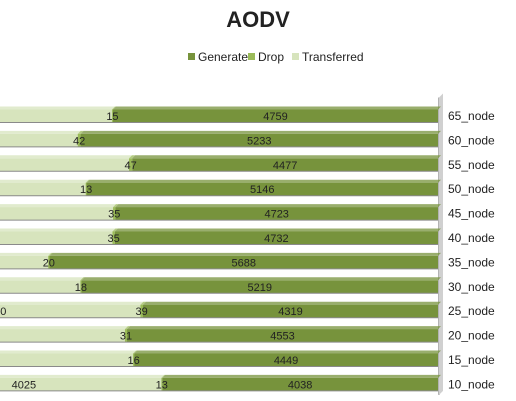 This screenshot has height=401, width=516. What do you see at coordinates (292, 303) in the screenshot?
I see `bar-generate-25_node-top` at bounding box center [292, 303].